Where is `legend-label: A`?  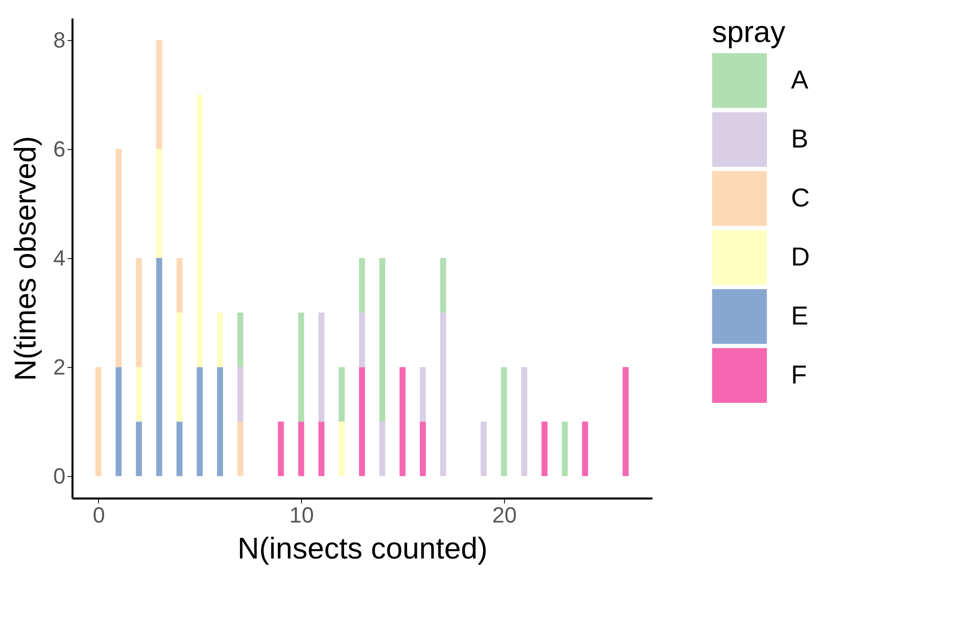
legend-label: A is located at coordinates (800, 79).